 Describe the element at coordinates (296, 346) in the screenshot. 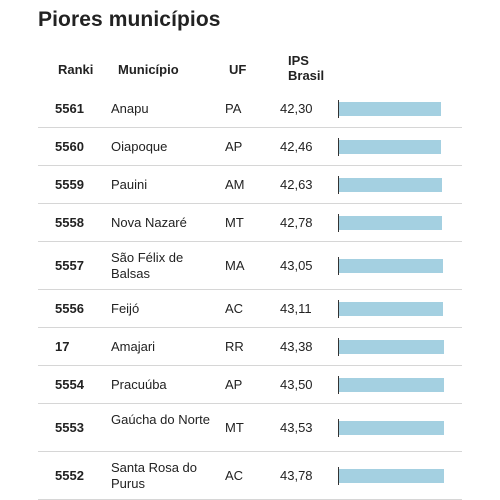

I see `ips-cell: 43,38` at that location.